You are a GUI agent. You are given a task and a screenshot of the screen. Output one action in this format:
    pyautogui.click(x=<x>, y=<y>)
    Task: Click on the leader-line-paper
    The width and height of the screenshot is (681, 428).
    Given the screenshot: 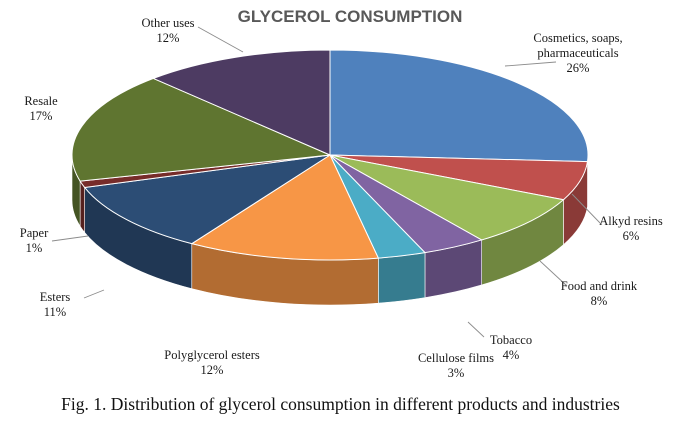 What is the action you would take?
    pyautogui.click(x=70, y=238)
    